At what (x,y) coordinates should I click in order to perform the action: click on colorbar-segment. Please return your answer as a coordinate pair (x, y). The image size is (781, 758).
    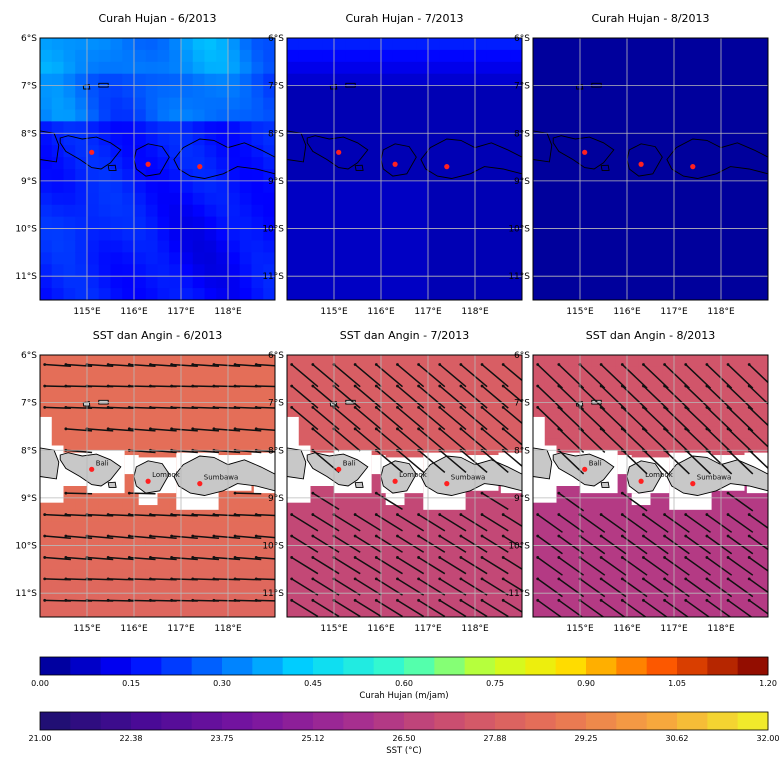
    Looking at the image, I should click on (723, 721).